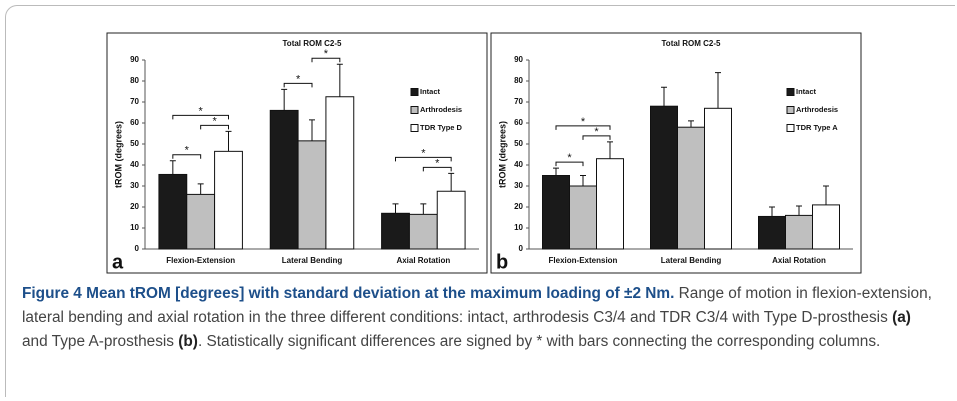 Image resolution: width=957 pixels, height=401 pixels. Describe the element at coordinates (817, 127) in the screenshot. I see `legend-label: TDR Type A` at that location.